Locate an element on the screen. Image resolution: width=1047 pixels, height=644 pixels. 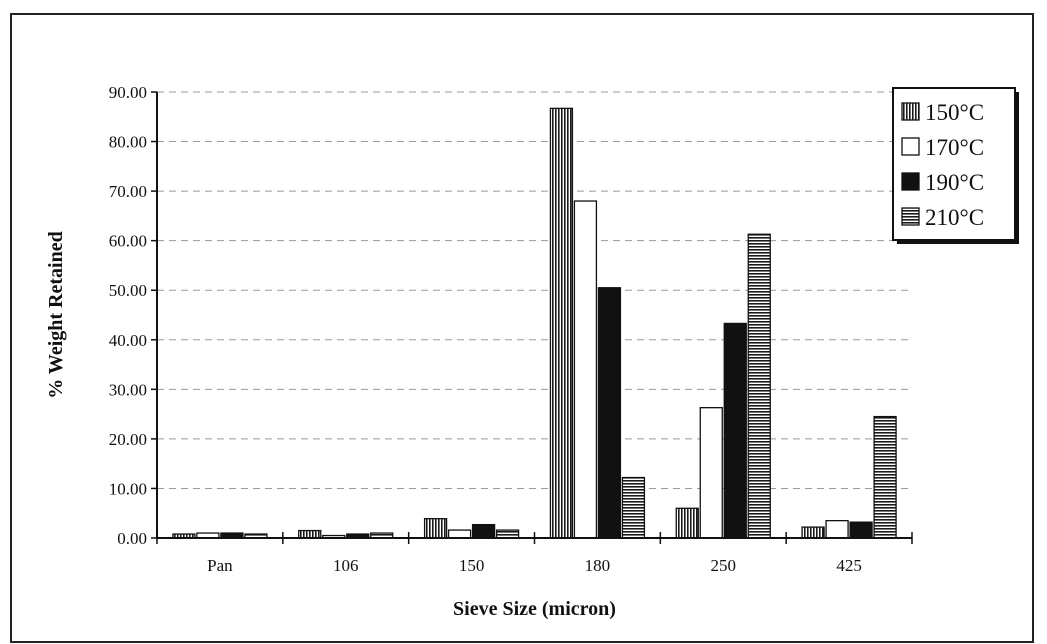
y-tick-label: 10.00 is located at coordinates (128, 488).